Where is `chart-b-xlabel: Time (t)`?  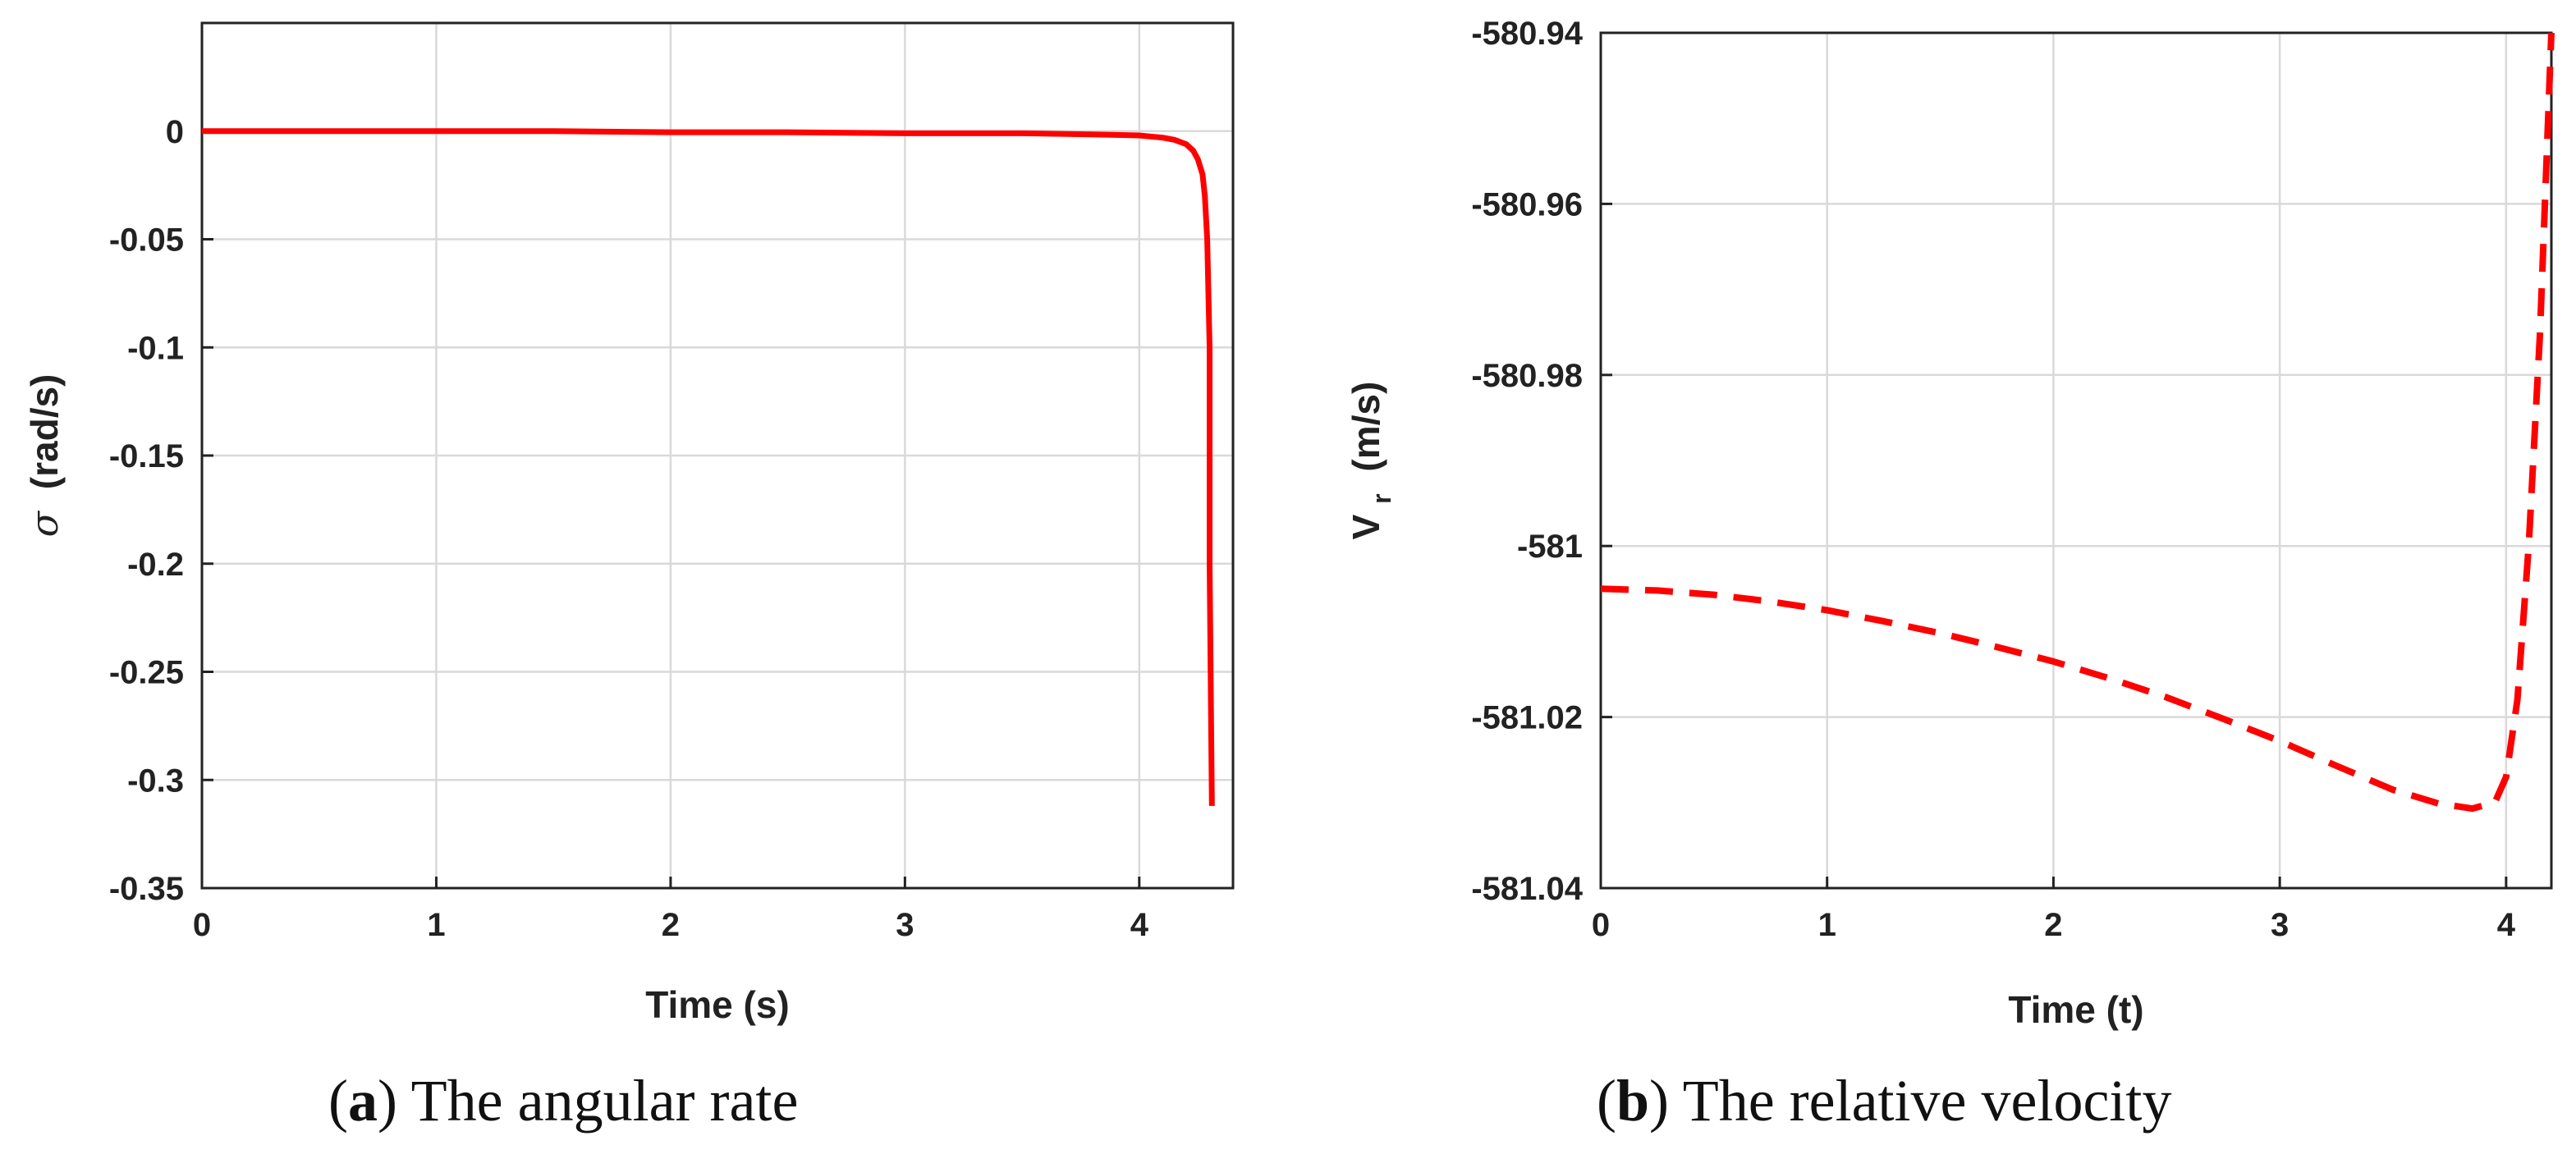 chart-b-xlabel: Time (t) is located at coordinates (2076, 1009).